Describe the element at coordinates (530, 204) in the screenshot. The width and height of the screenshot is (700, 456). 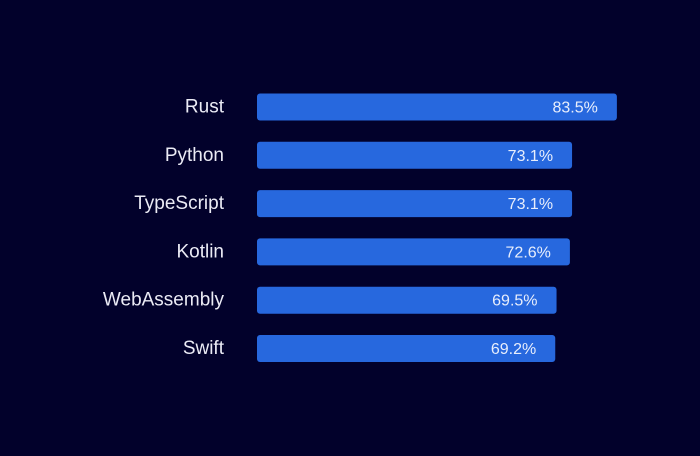
I see `value-label-typescript: 73.1%` at that location.